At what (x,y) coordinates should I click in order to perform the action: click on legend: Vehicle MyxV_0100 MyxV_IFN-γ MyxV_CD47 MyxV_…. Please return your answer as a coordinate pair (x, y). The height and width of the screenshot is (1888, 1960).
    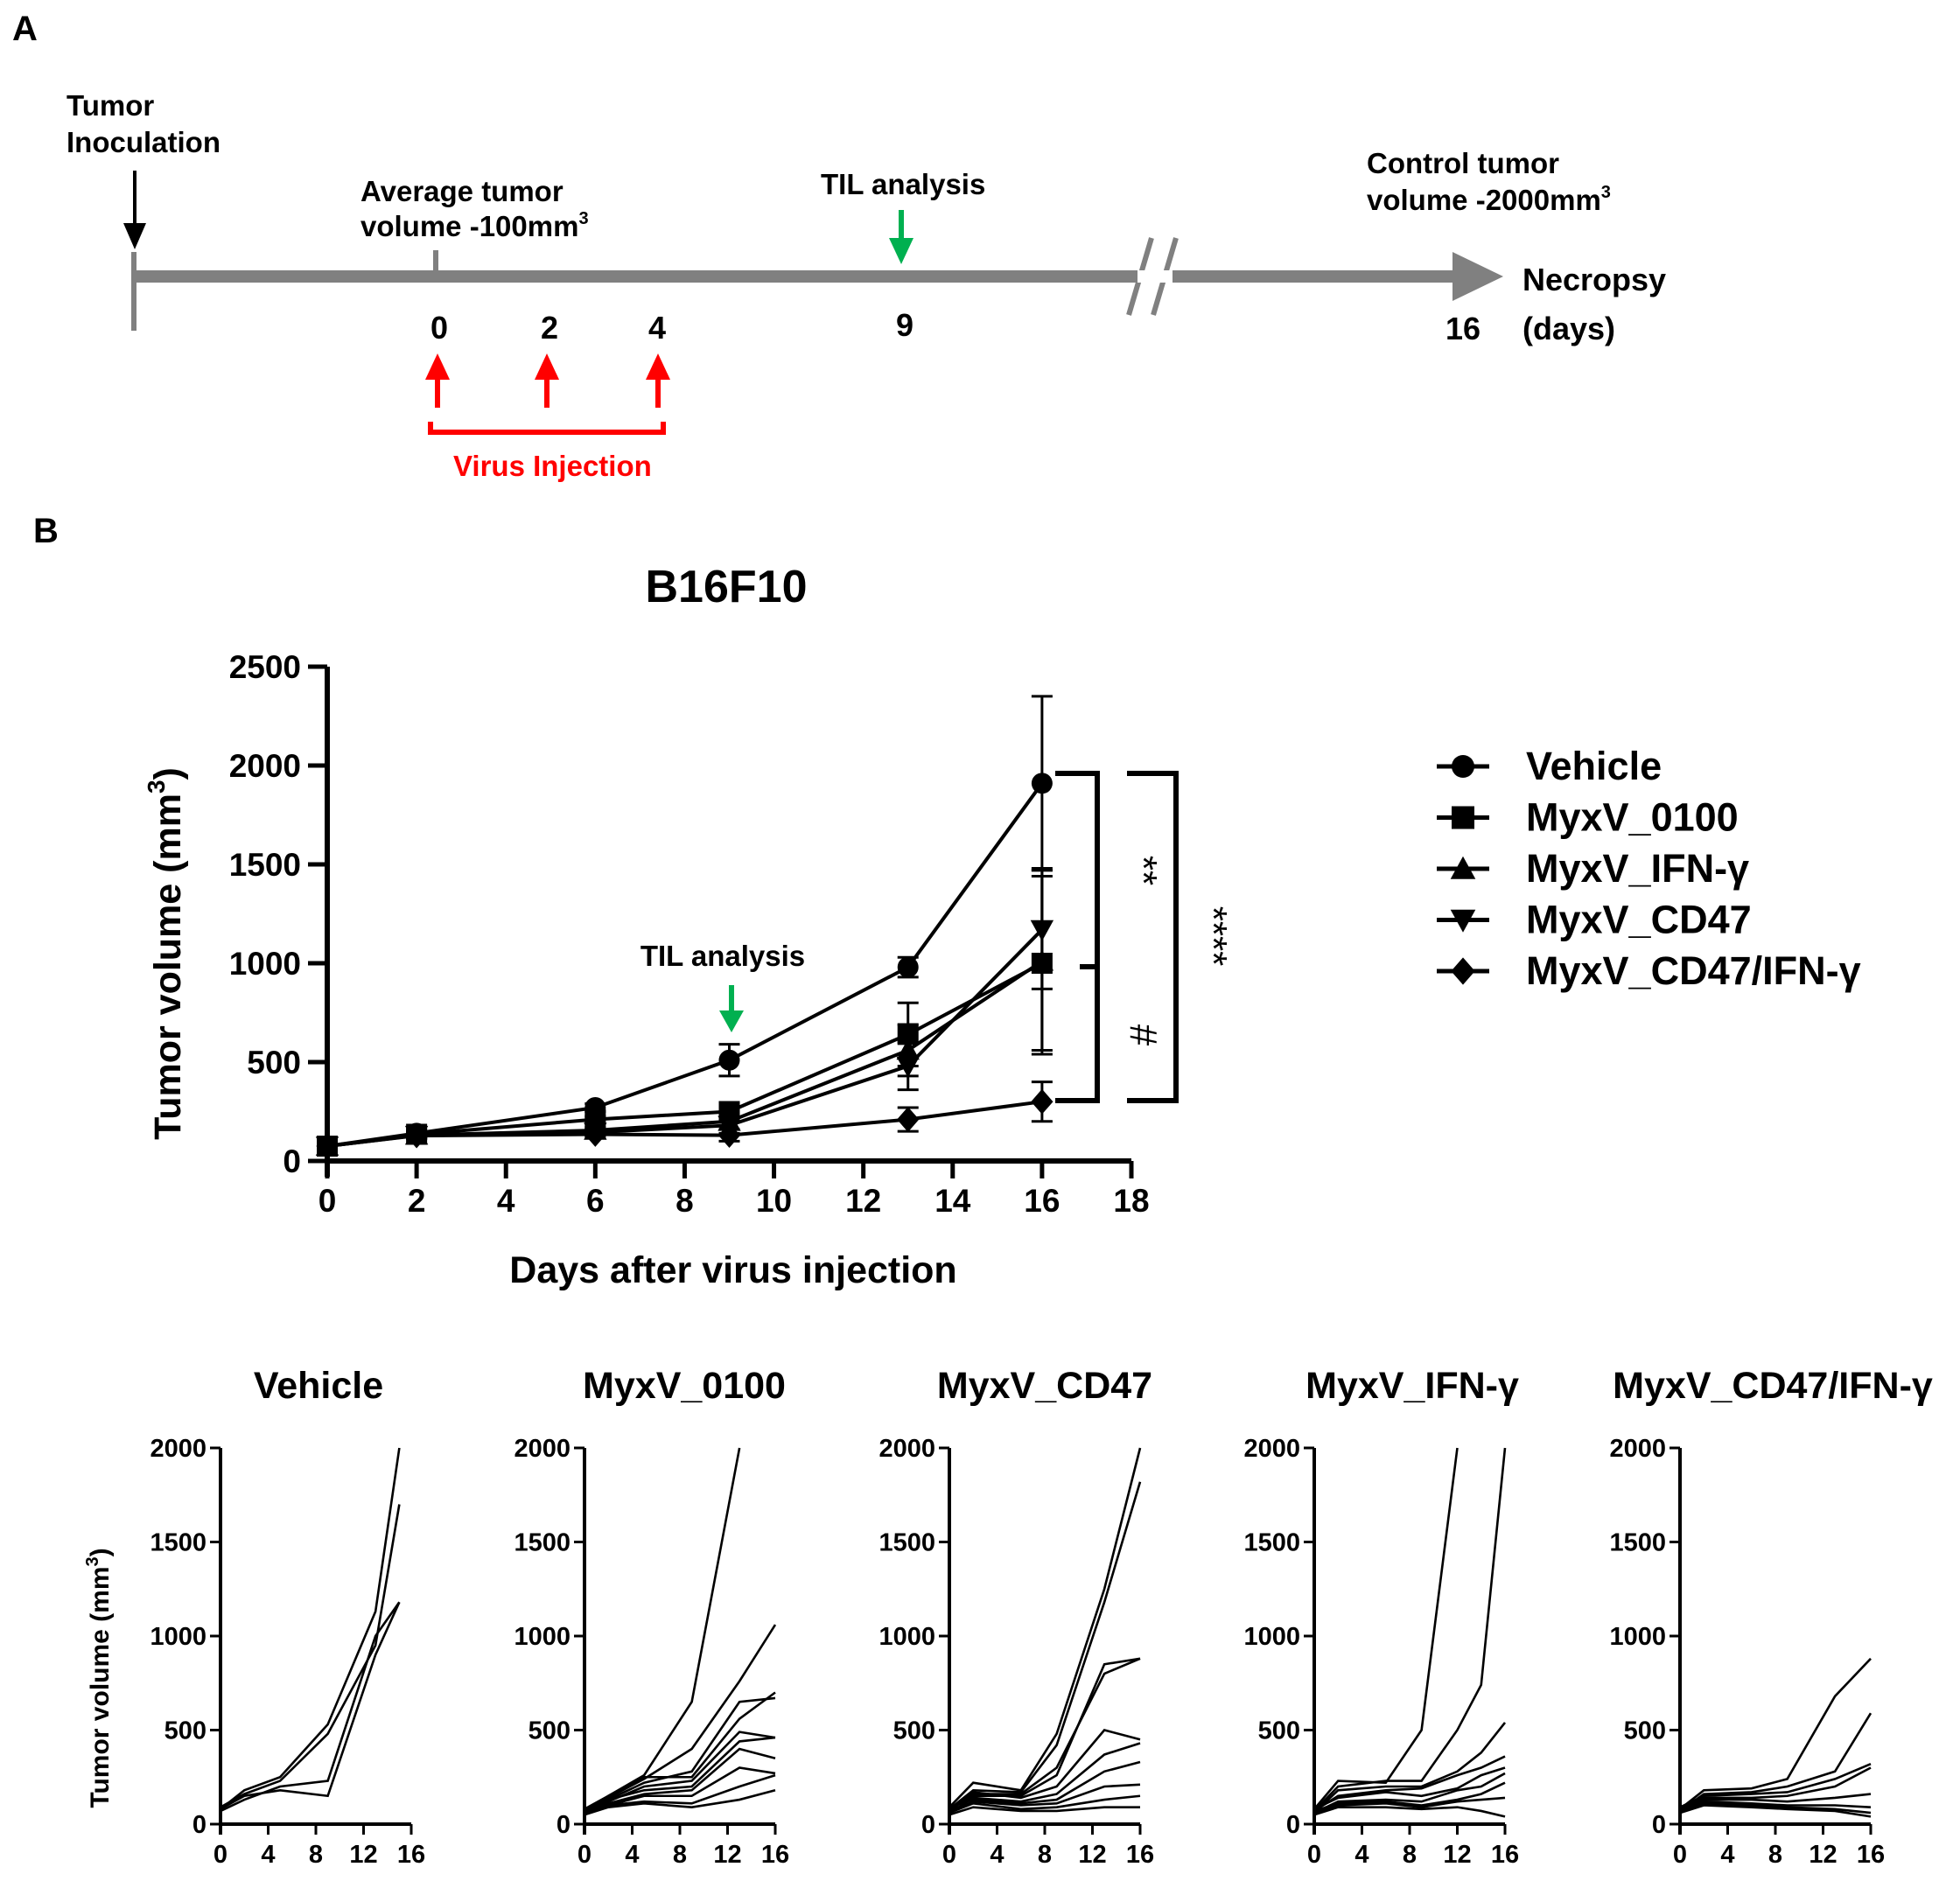
    Looking at the image, I should click on (1649, 868).